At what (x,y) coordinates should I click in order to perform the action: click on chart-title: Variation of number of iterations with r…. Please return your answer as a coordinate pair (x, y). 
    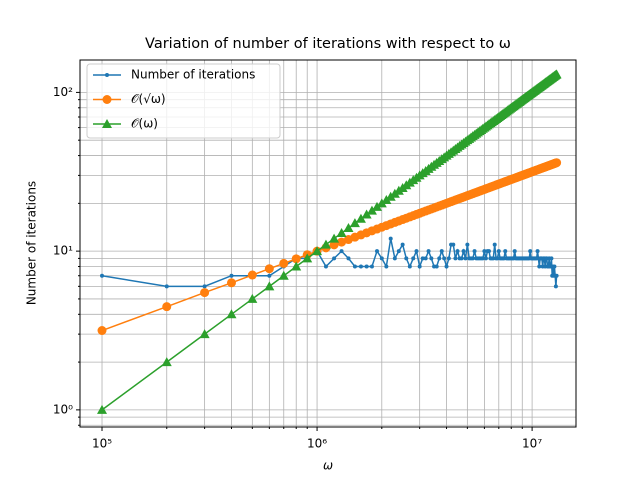
    Looking at the image, I should click on (328, 44).